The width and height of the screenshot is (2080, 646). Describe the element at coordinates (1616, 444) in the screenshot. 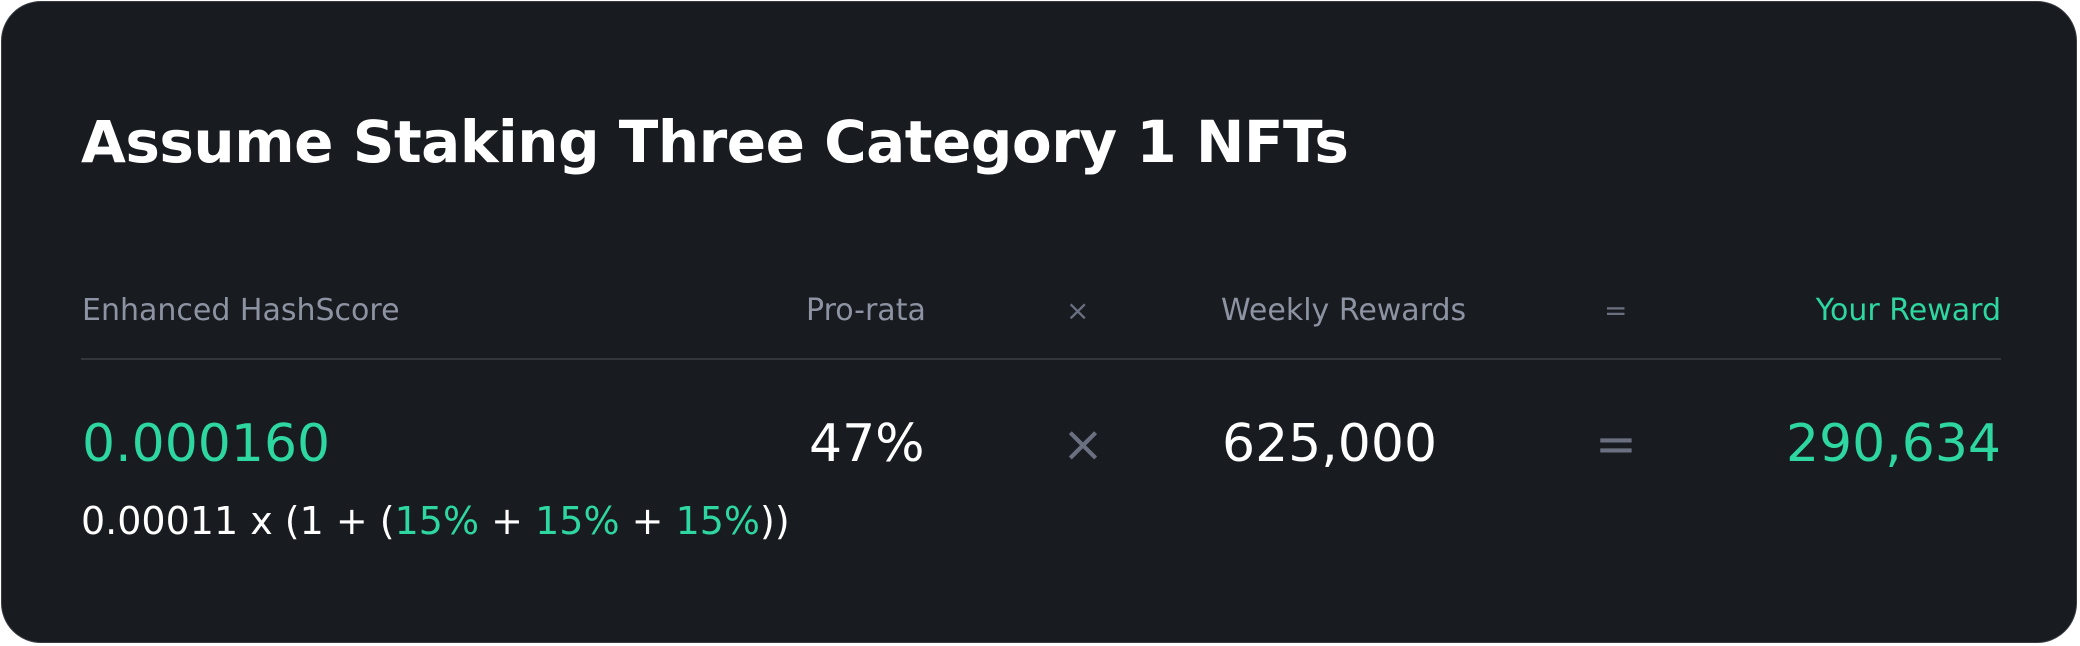

I see `equals-icon: =` at that location.